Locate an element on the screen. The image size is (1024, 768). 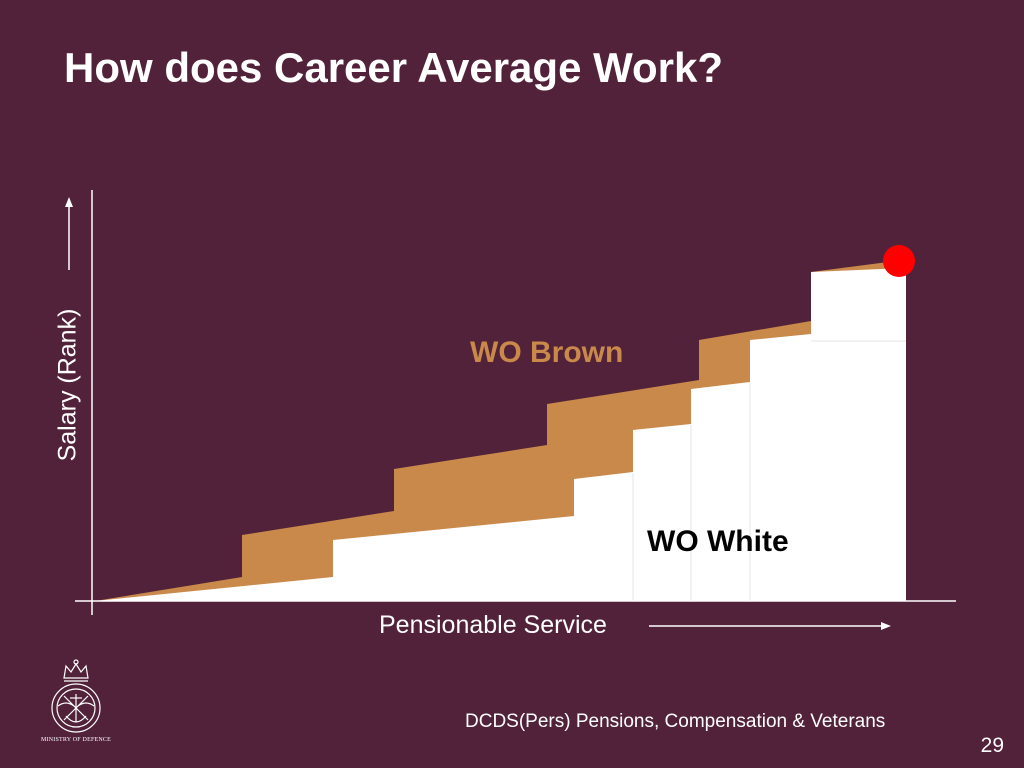
white-step-dividers is located at coordinates (769, 470).